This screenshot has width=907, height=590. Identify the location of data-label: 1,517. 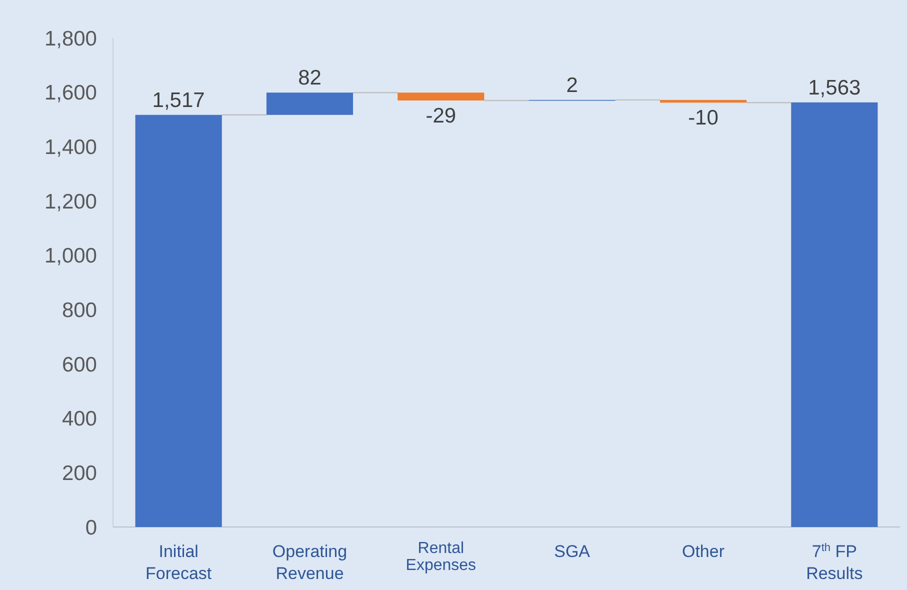
(178, 100).